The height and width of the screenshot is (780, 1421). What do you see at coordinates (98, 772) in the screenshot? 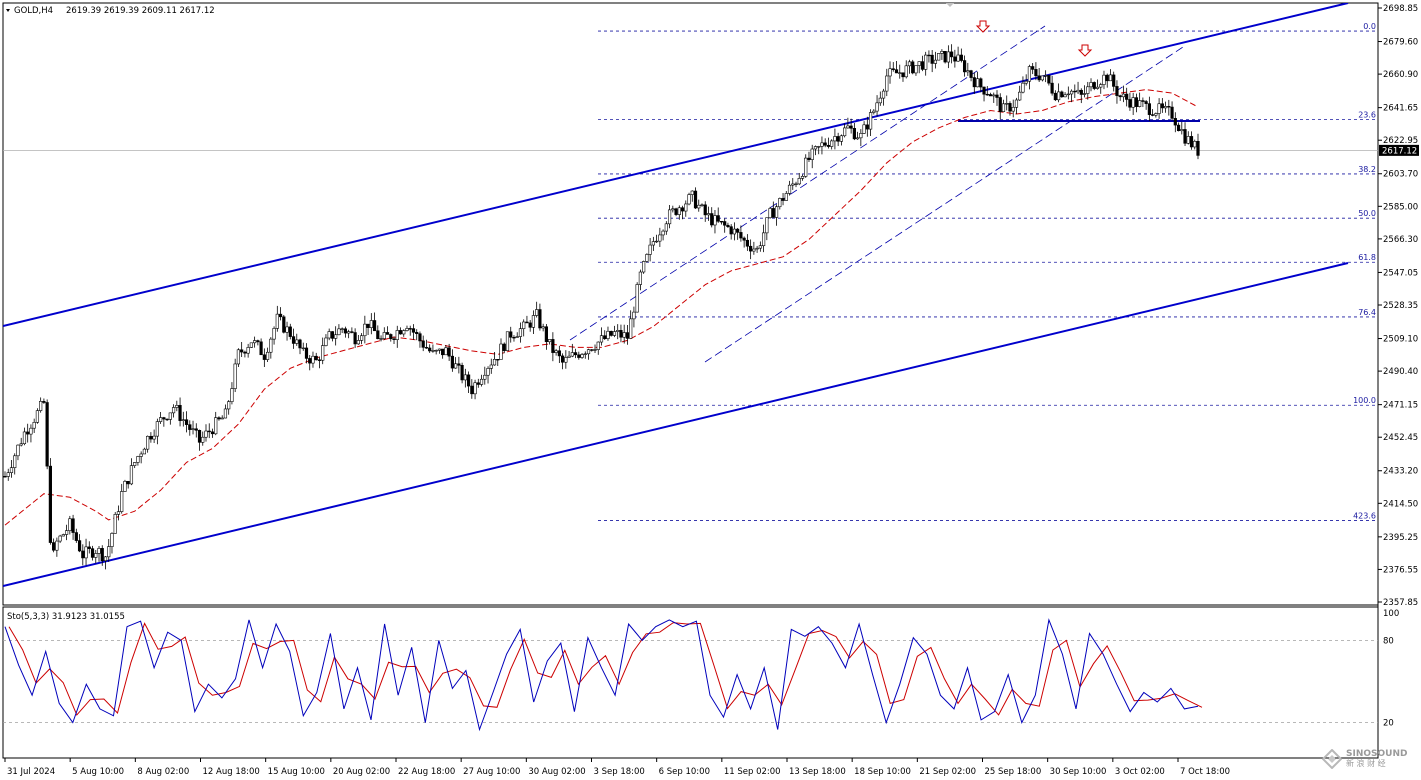
I see `time-tick-label: 5 Aug 10:00` at bounding box center [98, 772].